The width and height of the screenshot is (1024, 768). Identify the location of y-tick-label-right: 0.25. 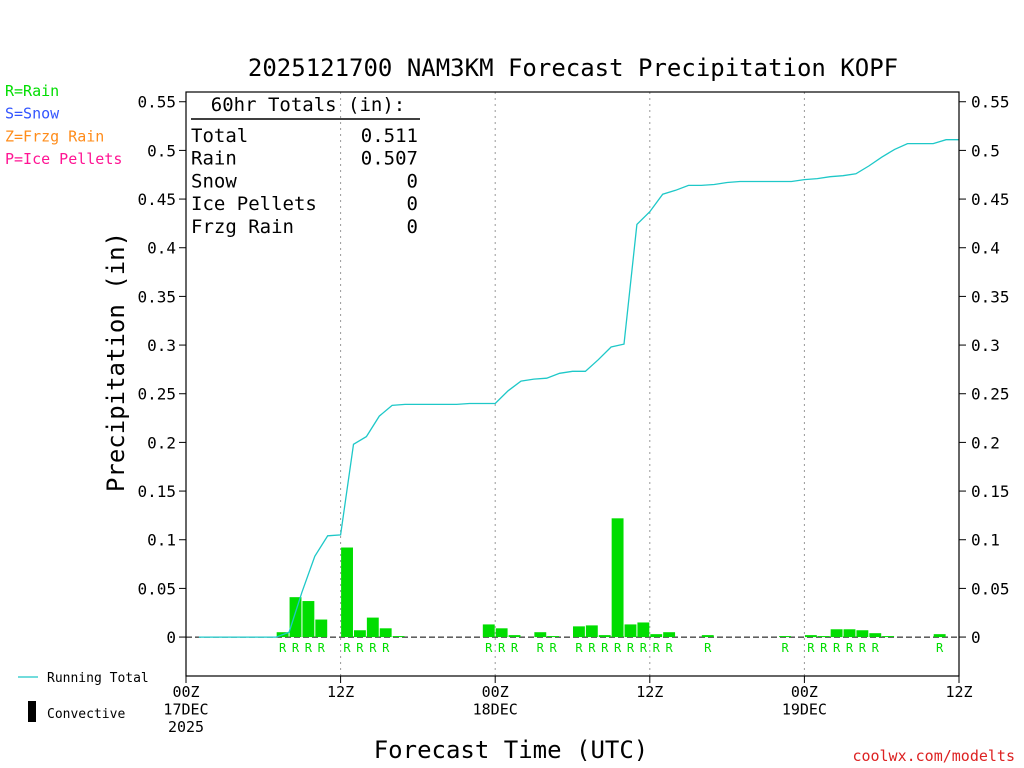
(990, 394).